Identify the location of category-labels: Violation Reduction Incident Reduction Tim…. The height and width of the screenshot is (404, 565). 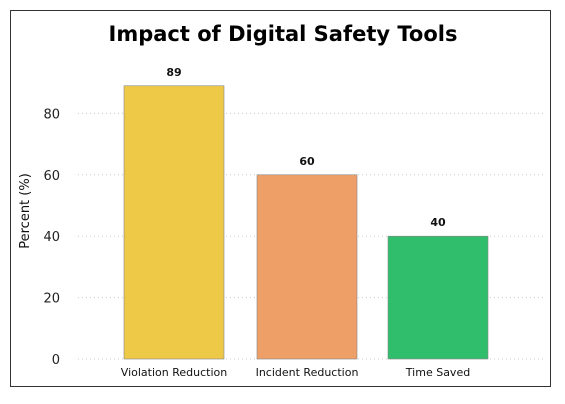
(295, 372).